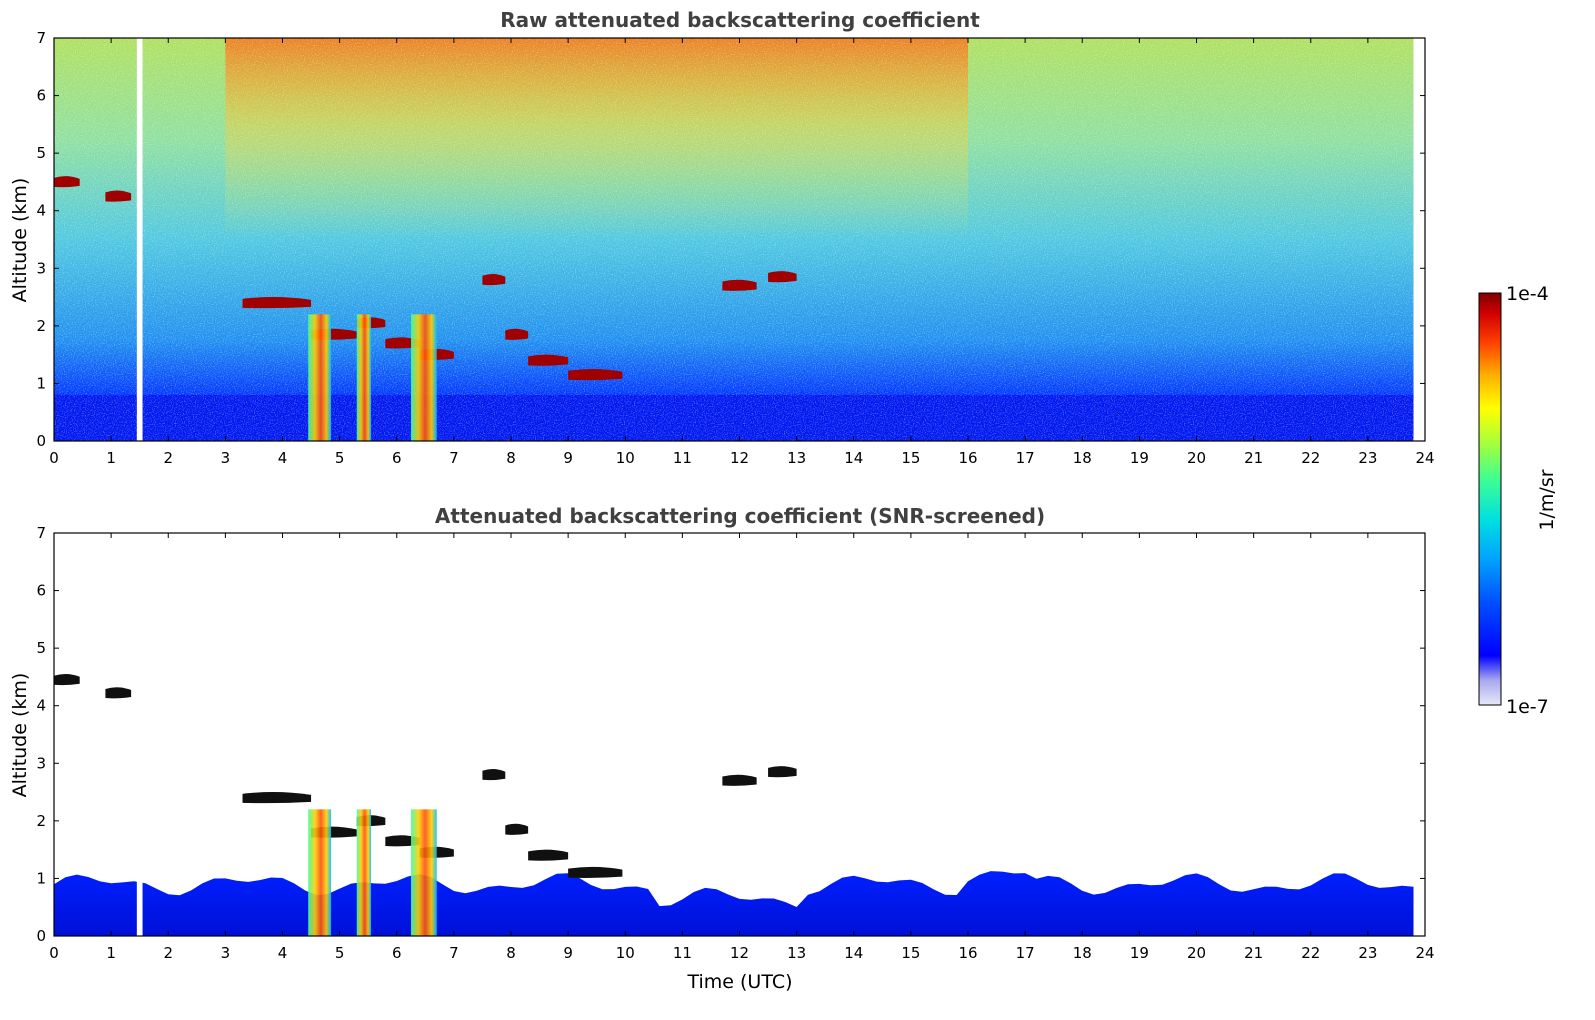 This screenshot has height=1020, width=1595. What do you see at coordinates (739, 982) in the screenshot?
I see `x-axis-label: Time (UTC)` at bounding box center [739, 982].